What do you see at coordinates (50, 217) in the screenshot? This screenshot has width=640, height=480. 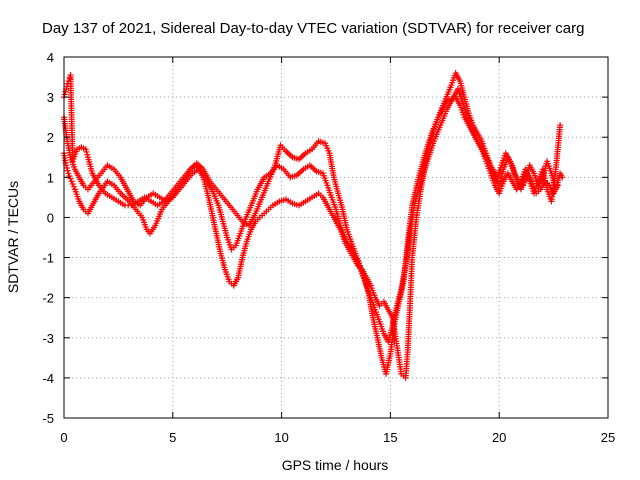 I see `y-tick-label: 0` at bounding box center [50, 217].